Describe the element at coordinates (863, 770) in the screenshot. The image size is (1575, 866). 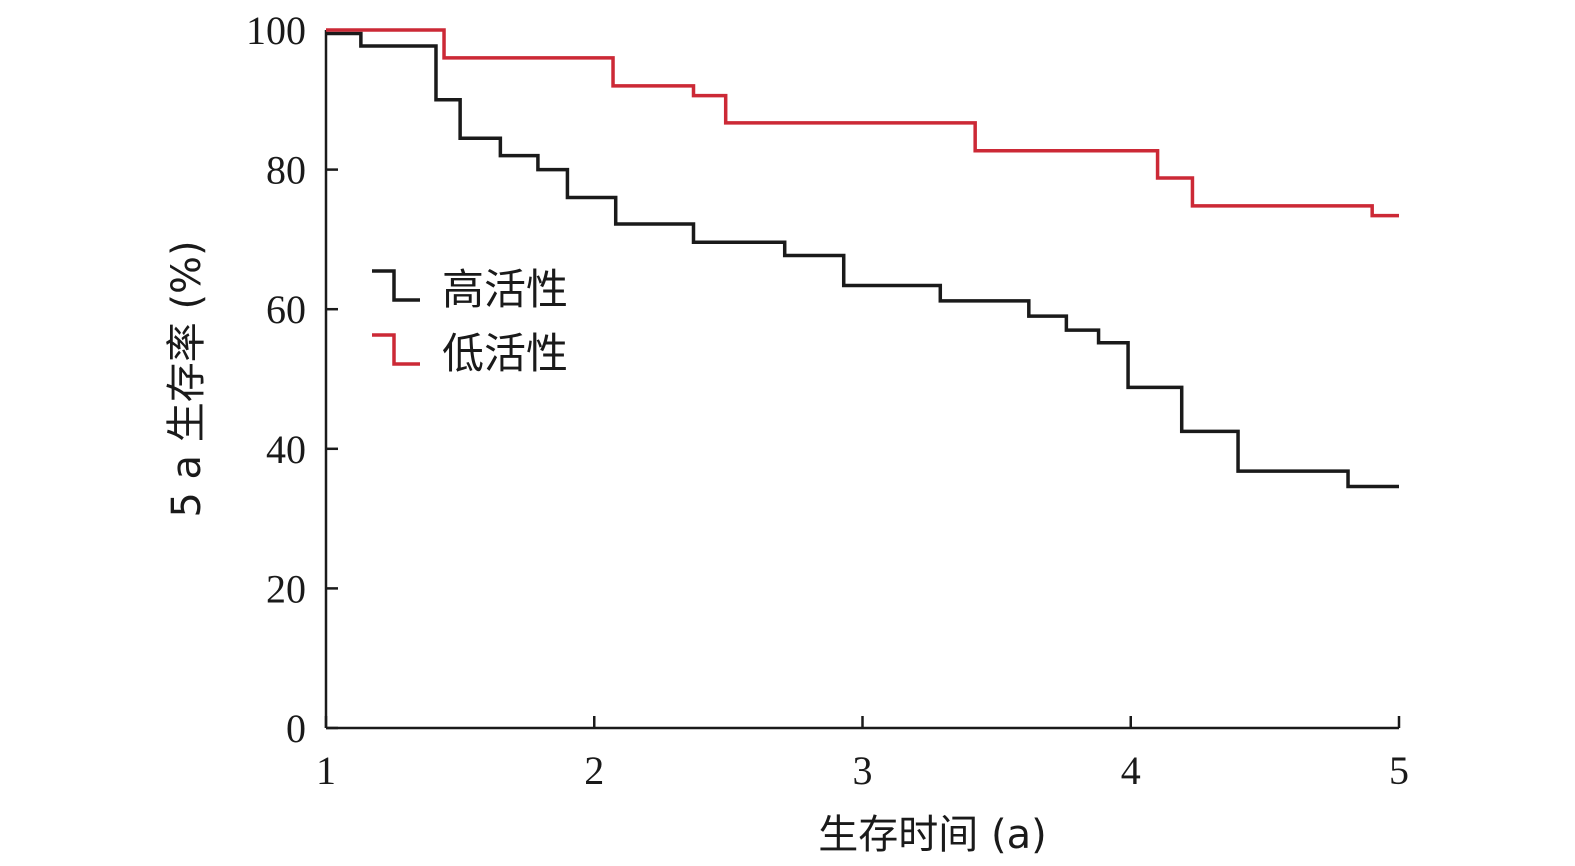
I see `x-tick-label: 3` at that location.